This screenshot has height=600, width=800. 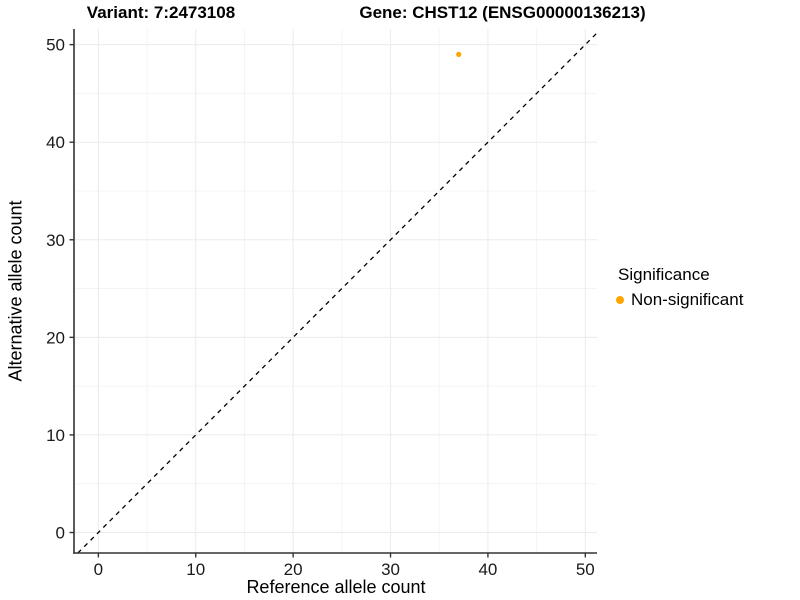 I want to click on y-tick-label: 40, so click(x=55, y=142).